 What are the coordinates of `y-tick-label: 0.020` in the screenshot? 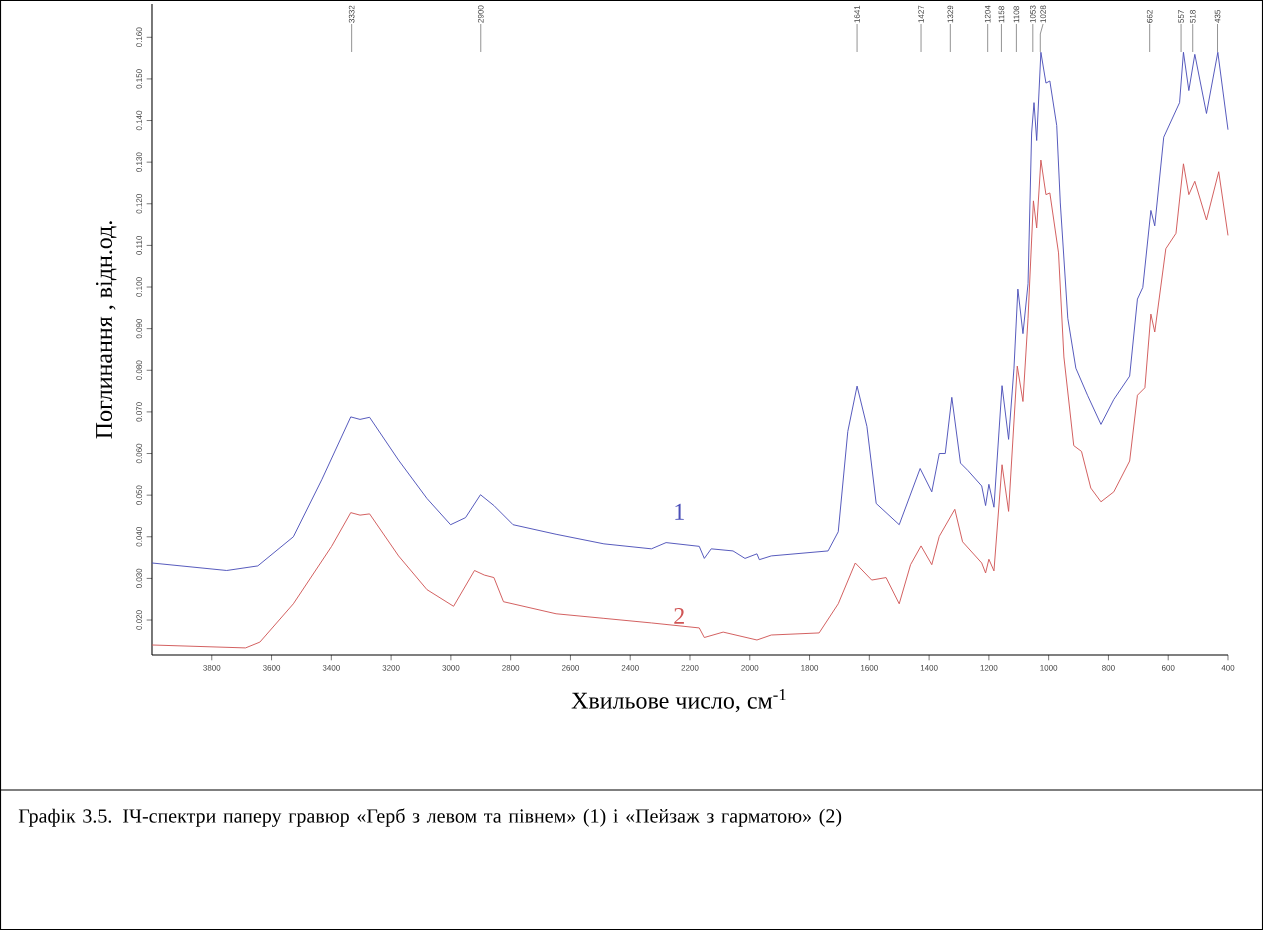 It's located at (139, 620).